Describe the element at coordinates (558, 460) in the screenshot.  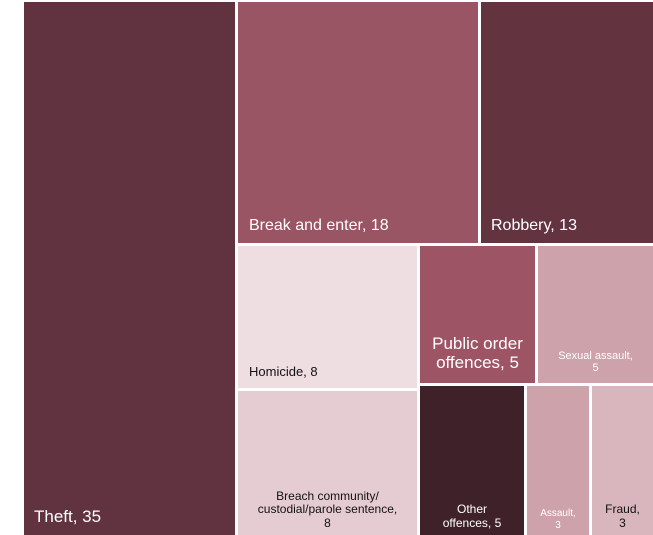
I see `tile-assault: Assault, 3` at that location.